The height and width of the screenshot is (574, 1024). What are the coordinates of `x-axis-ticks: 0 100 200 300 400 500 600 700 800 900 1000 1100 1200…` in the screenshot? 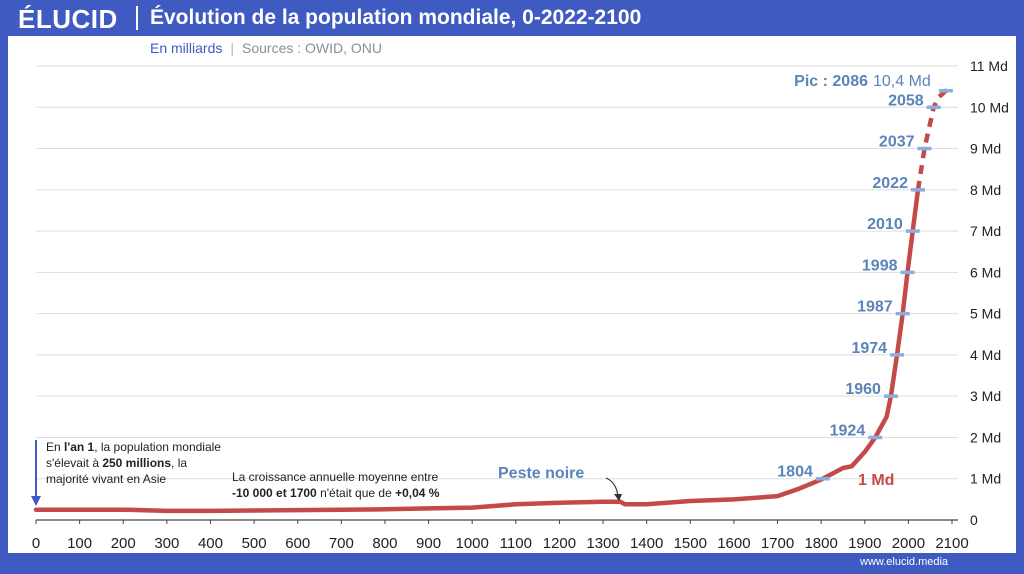 It's located at (500, 536).